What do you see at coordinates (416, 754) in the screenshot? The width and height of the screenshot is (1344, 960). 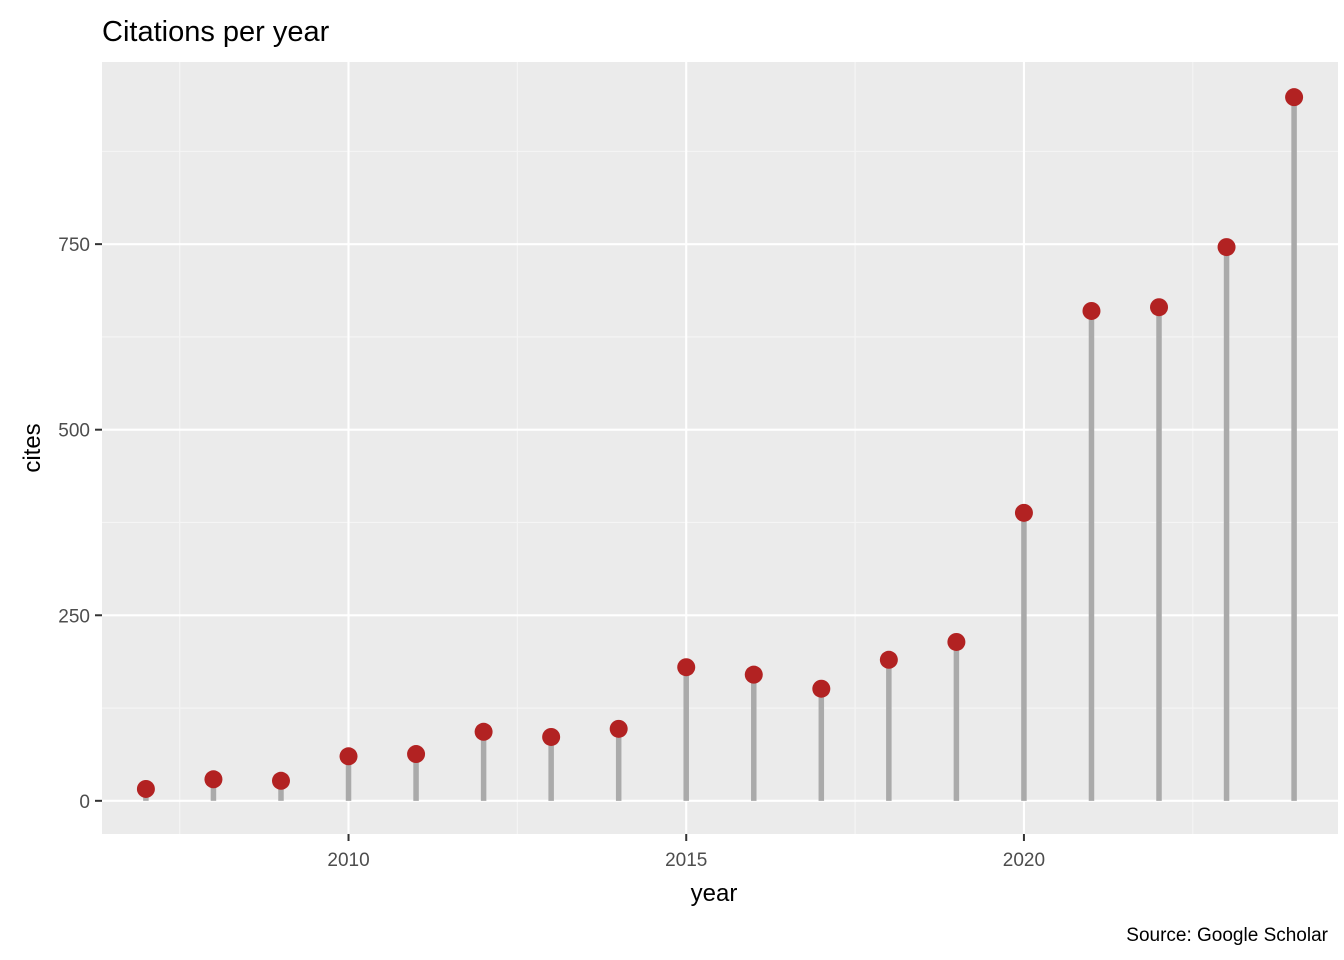 I see `point-2011` at bounding box center [416, 754].